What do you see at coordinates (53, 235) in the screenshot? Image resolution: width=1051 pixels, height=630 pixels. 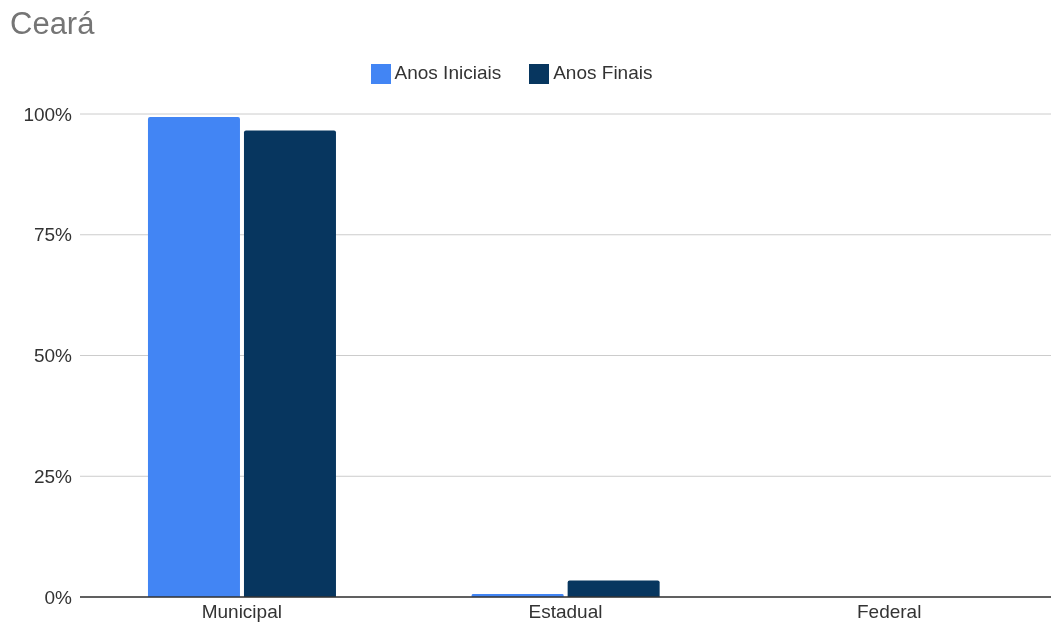 I see `y-tick-label: 75%` at bounding box center [53, 235].